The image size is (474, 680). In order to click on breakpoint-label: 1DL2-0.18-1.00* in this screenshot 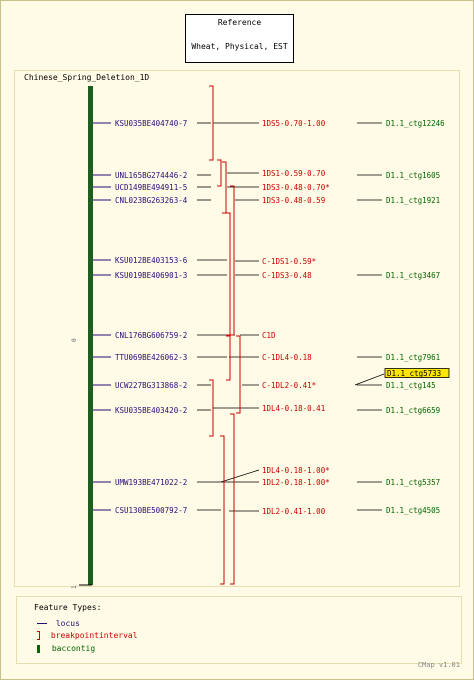, I will do `click(296, 482)`.